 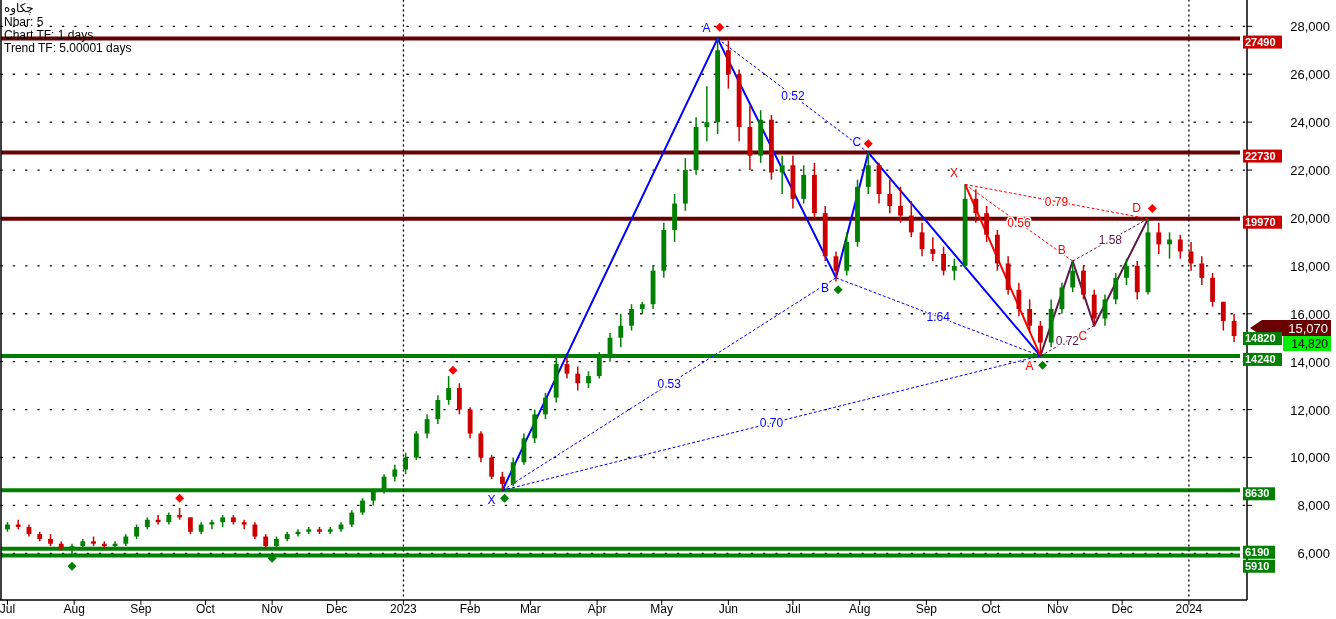 I want to click on annotation: Trend TF: 5.00001 days, so click(x=68, y=48).